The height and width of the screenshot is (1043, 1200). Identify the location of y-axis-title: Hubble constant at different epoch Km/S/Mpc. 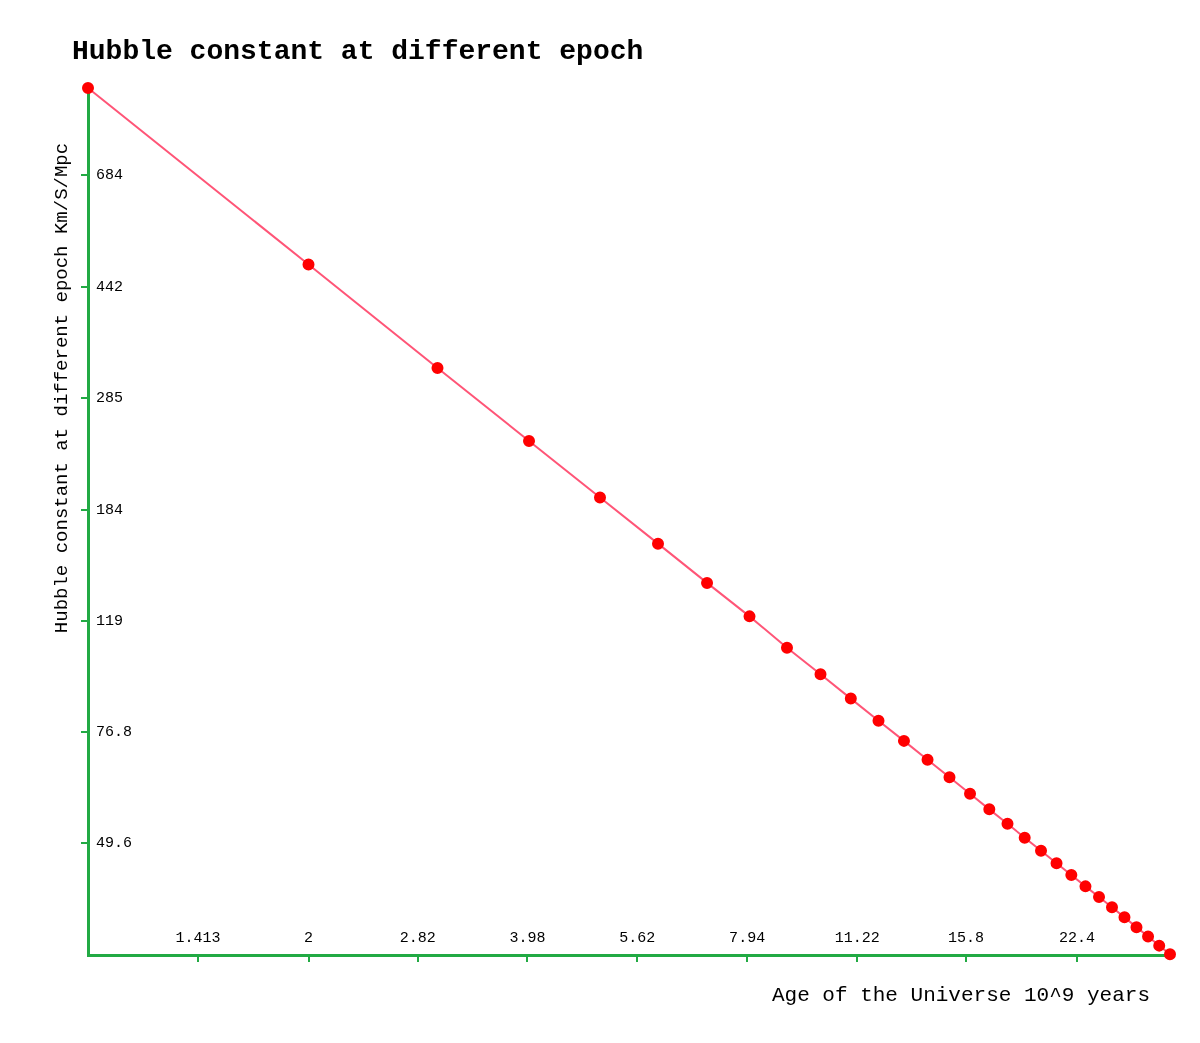
(62, 388).